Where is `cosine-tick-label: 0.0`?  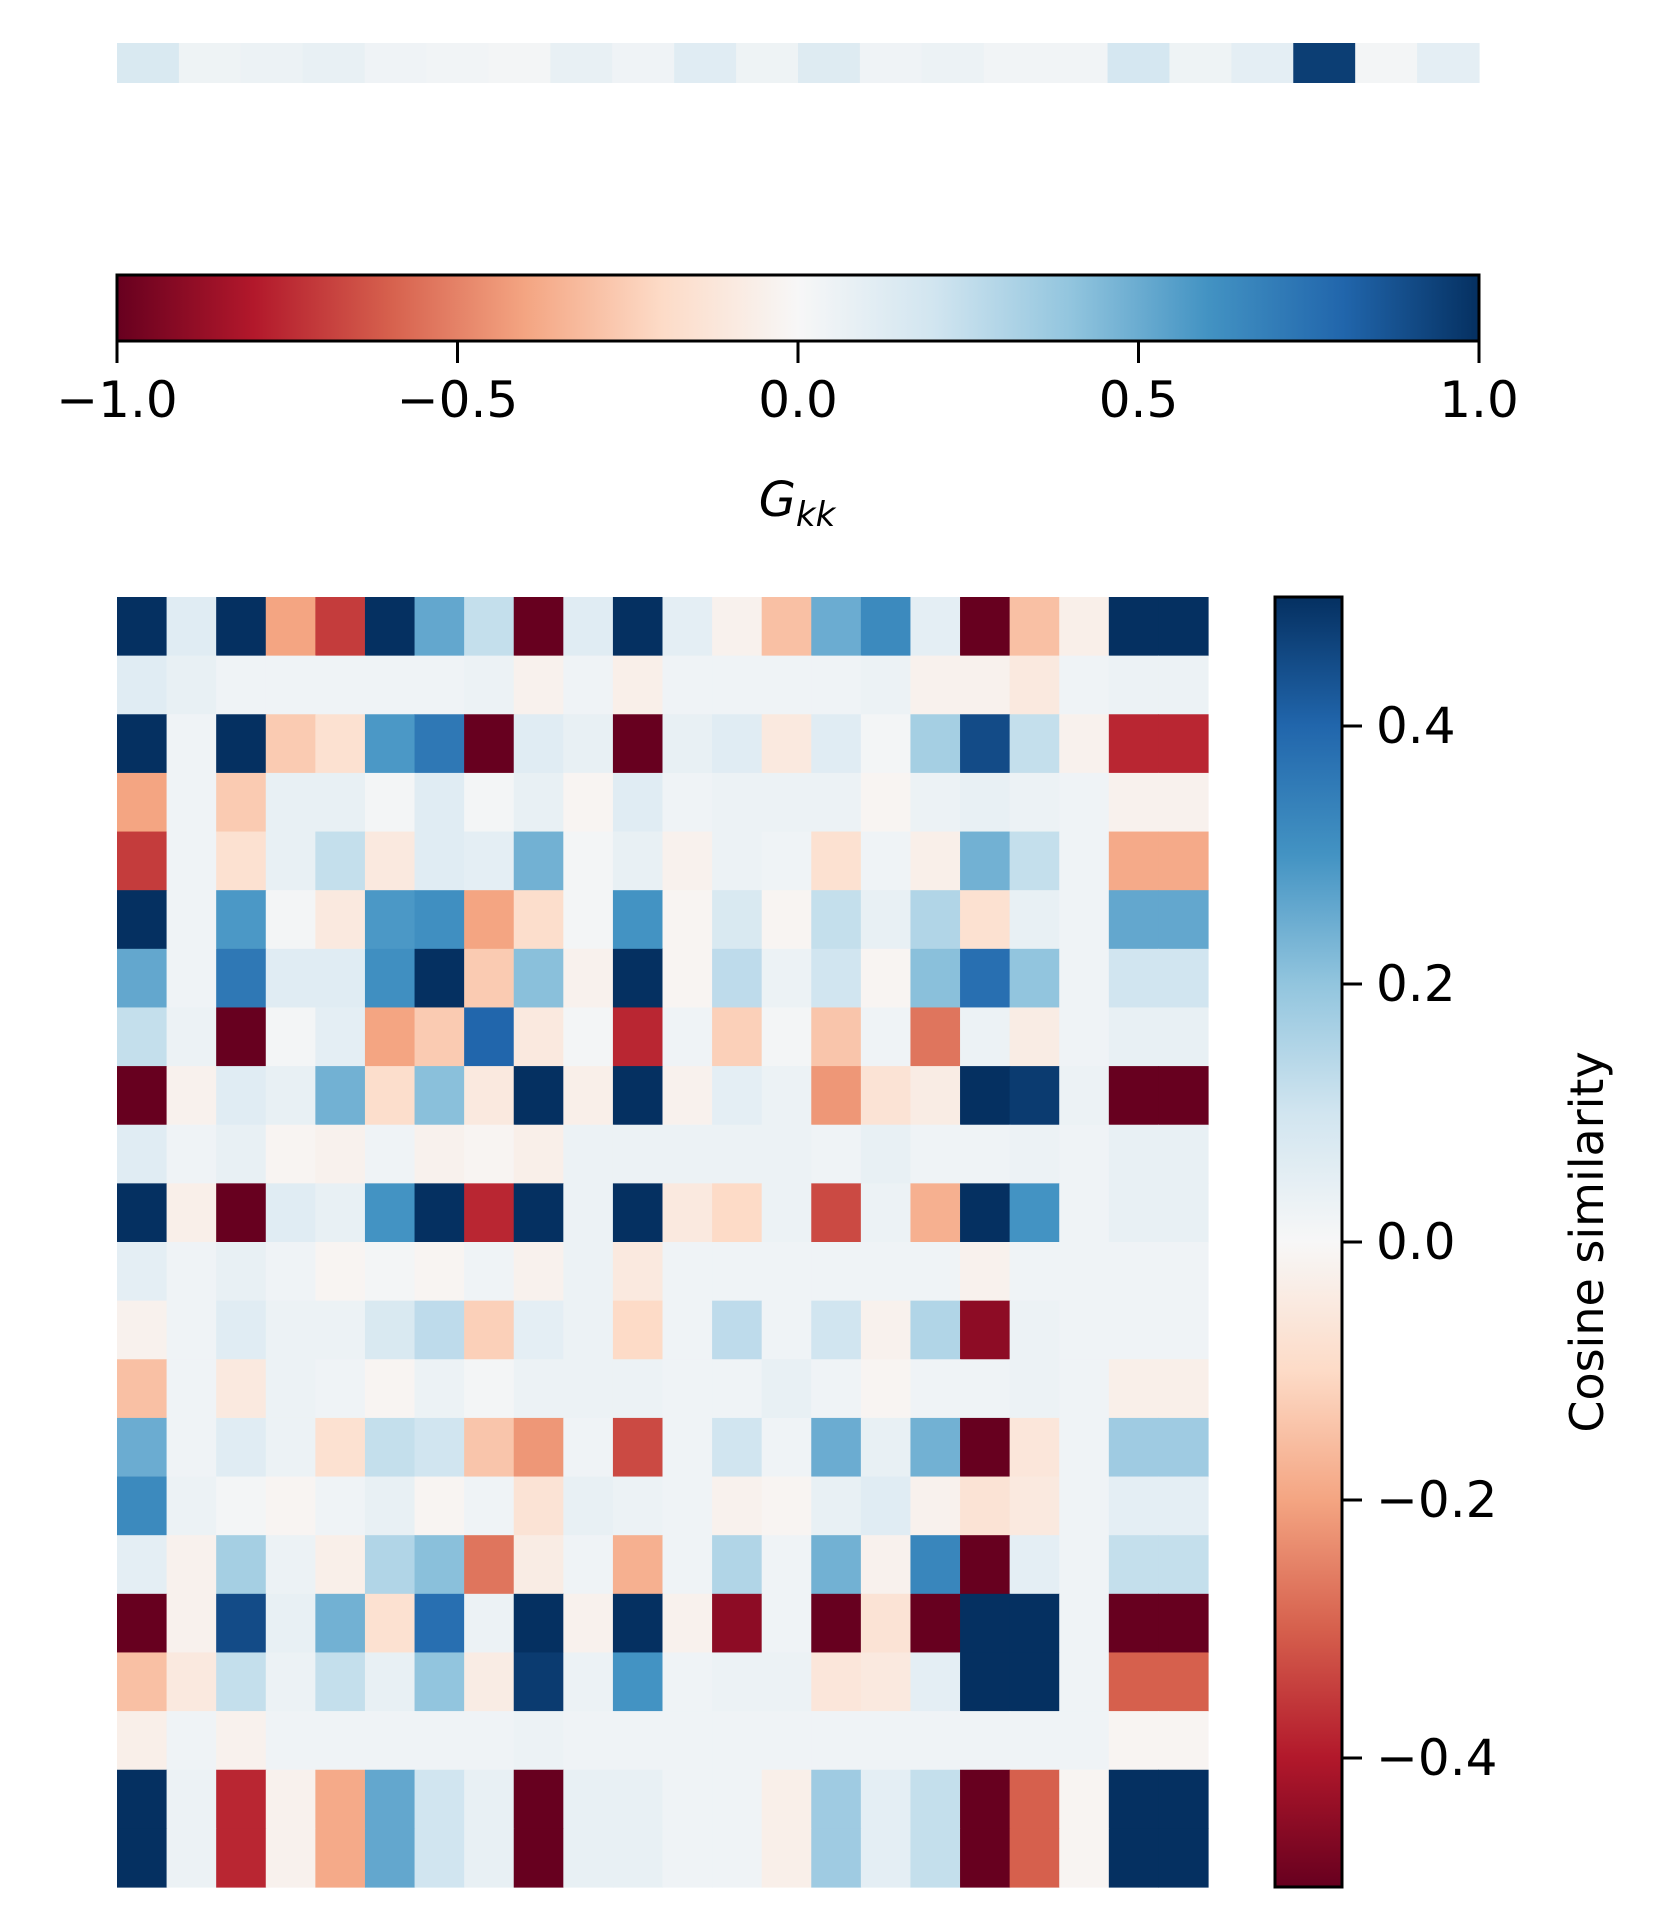 cosine-tick-label: 0.0 is located at coordinates (1416, 1242).